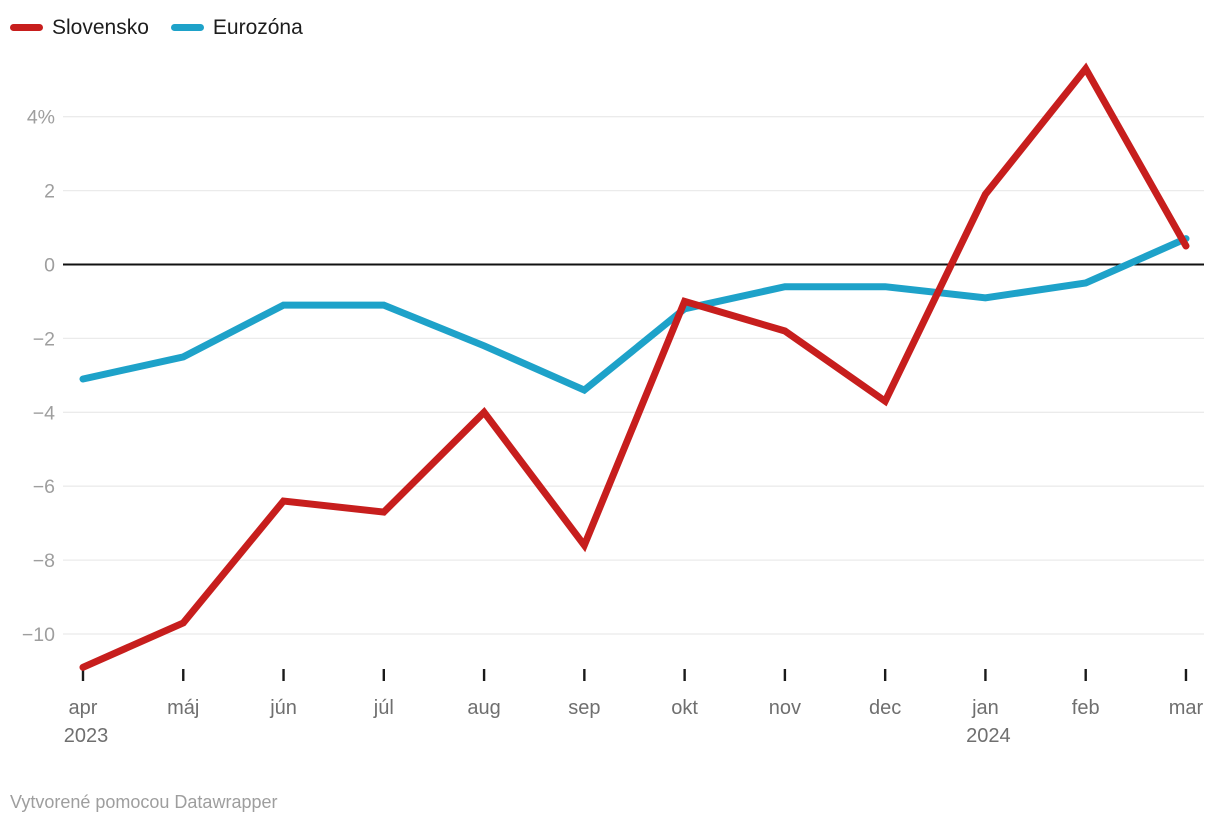 This screenshot has height=826, width=1220. What do you see at coordinates (383, 708) in the screenshot?
I see `x-axis-month-label: júl` at bounding box center [383, 708].